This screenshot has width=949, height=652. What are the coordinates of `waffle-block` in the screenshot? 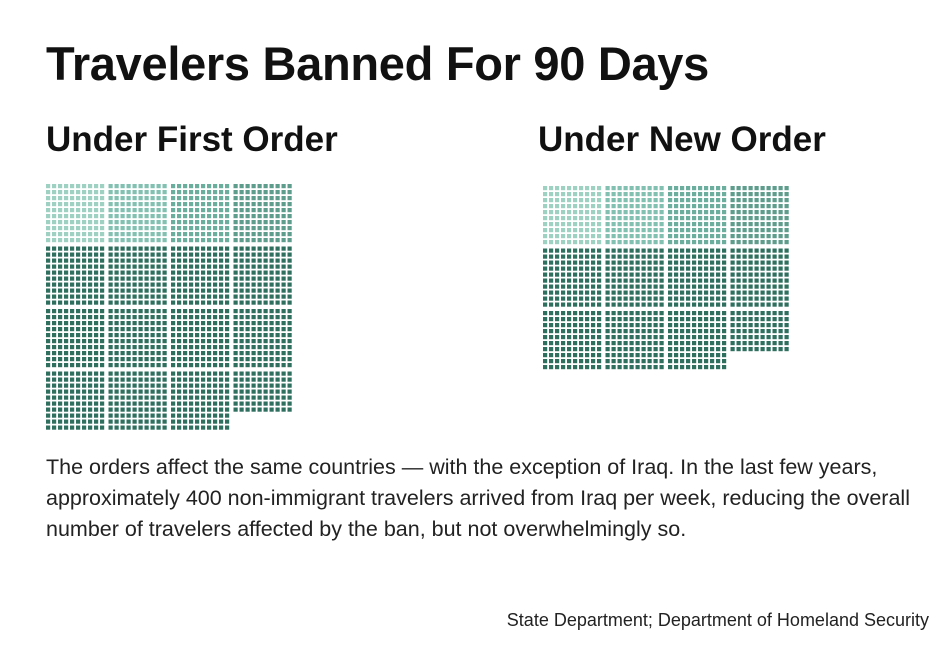 It's located at (262, 275).